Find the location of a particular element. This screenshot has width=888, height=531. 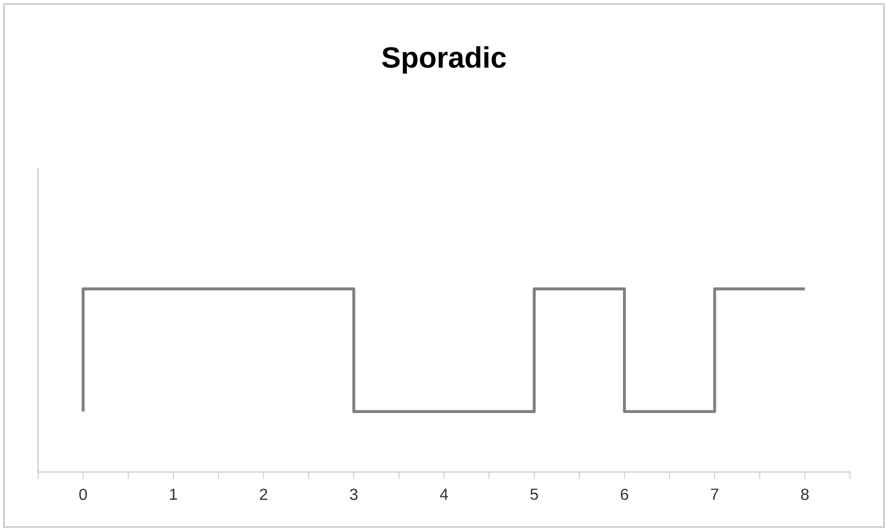

x-tick-label: 2 is located at coordinates (264, 494).